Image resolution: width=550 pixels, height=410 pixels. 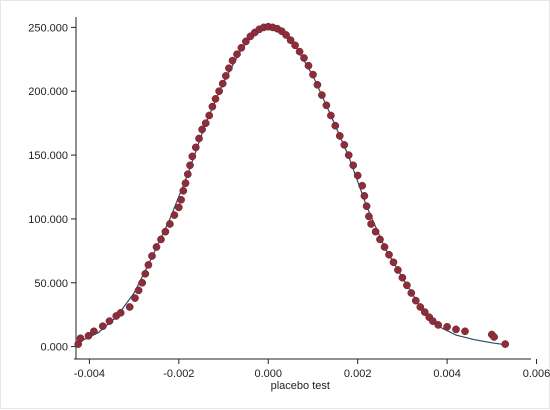 I want to click on y-tick-label: 50.000, so click(x=51, y=284).